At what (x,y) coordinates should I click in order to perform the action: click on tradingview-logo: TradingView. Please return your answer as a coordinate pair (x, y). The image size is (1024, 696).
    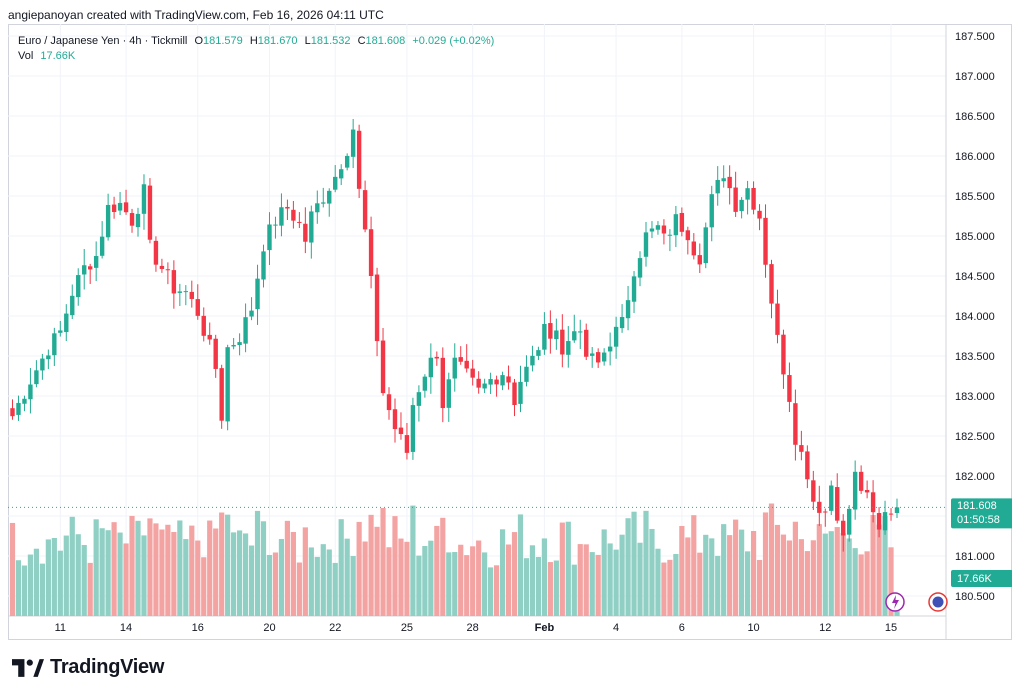
    Looking at the image, I should click on (88, 667).